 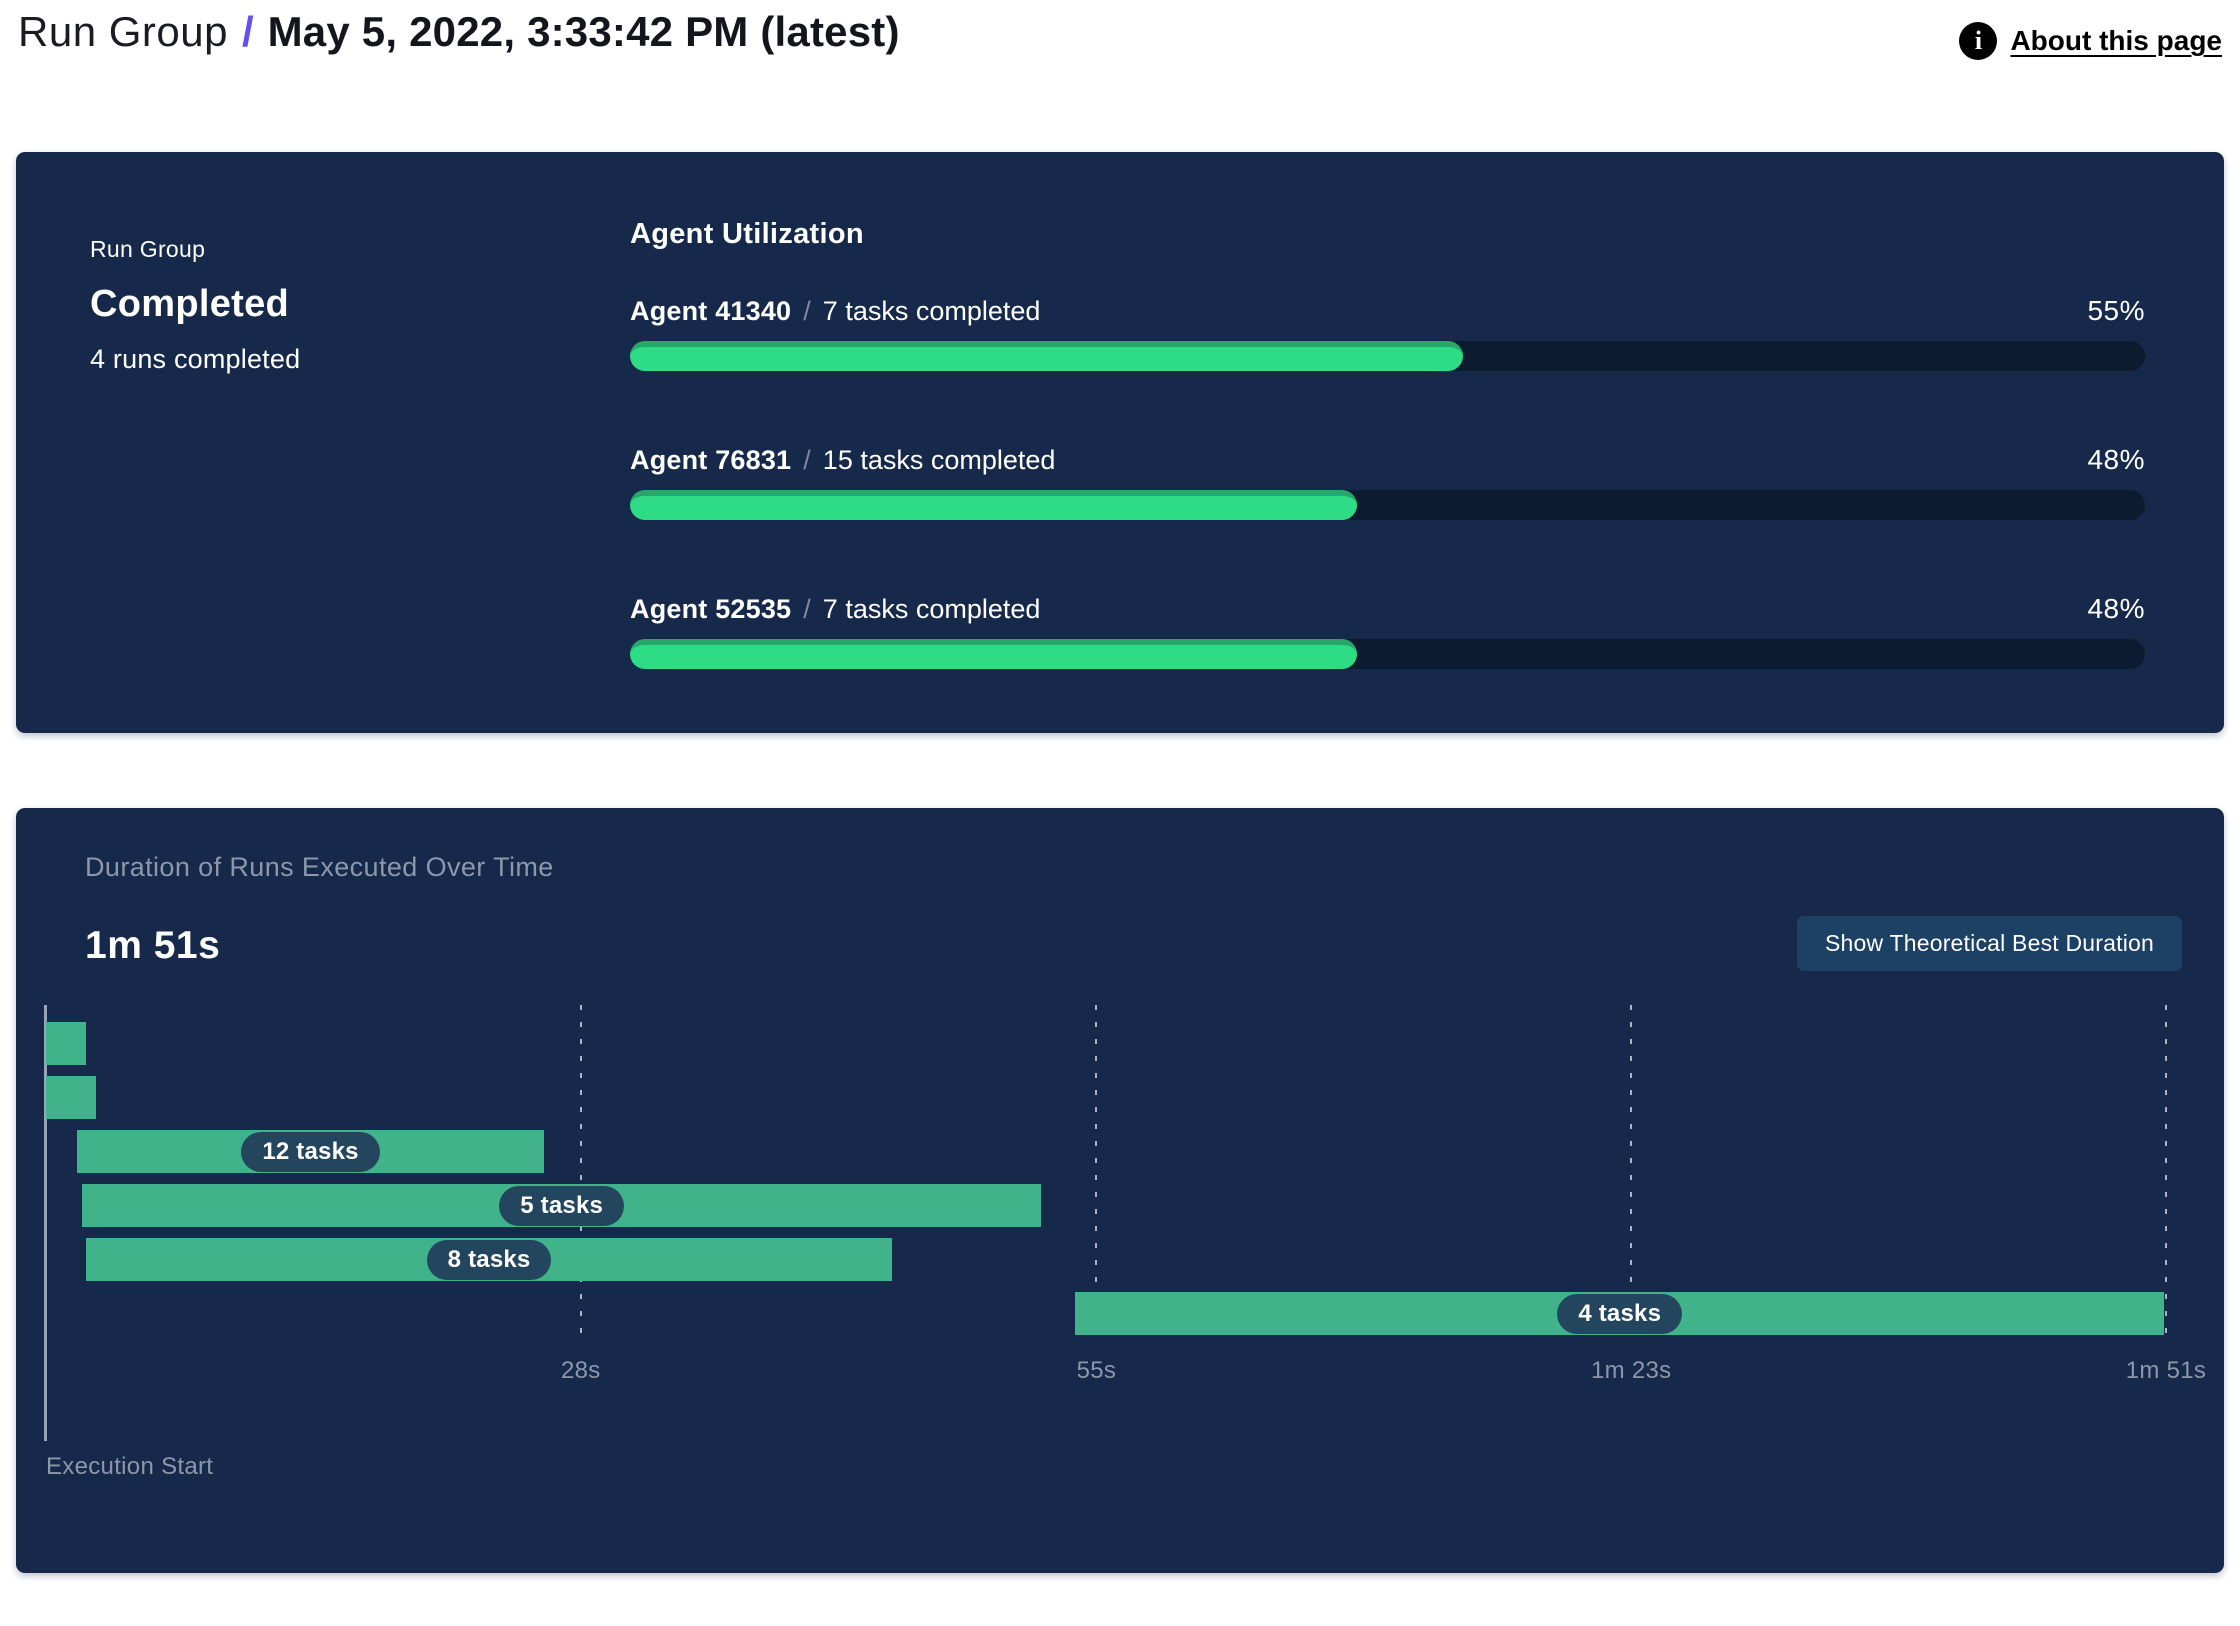 What do you see at coordinates (1387, 311) in the screenshot?
I see `agent-label-line: Agent 41340 / 7 tasks completed 55%` at bounding box center [1387, 311].